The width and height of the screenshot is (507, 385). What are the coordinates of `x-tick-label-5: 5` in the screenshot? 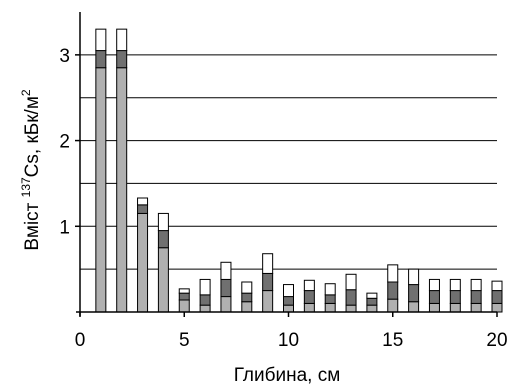 It's located at (184, 340).